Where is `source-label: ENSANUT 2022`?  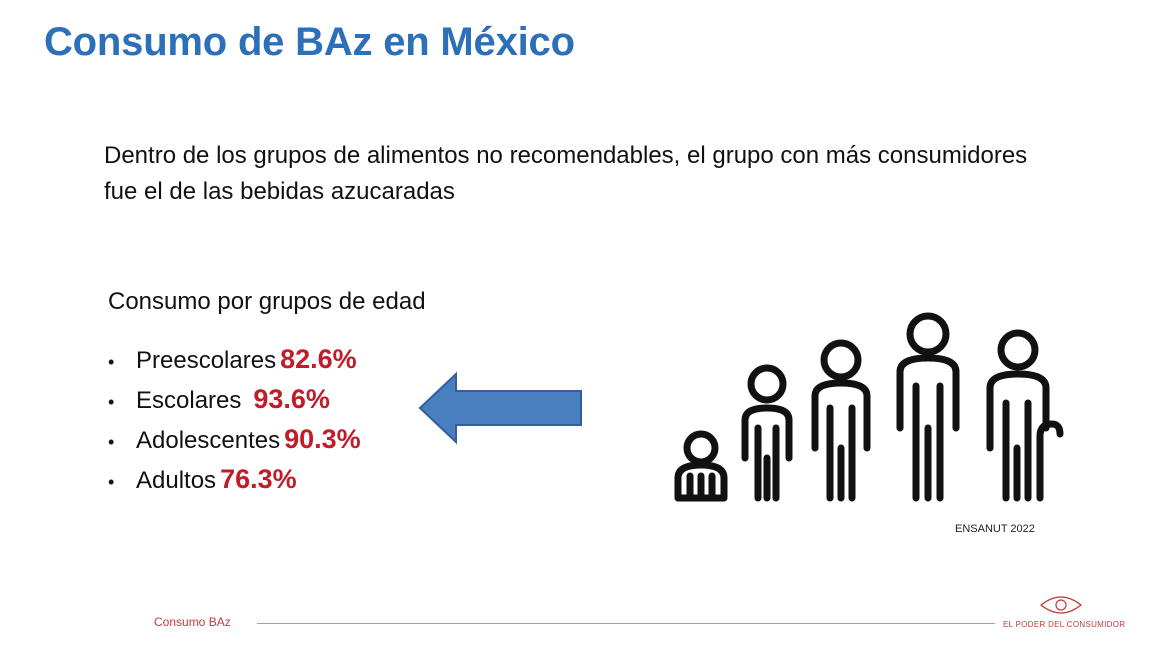
source-label: ENSANUT 2022 is located at coordinates (995, 529).